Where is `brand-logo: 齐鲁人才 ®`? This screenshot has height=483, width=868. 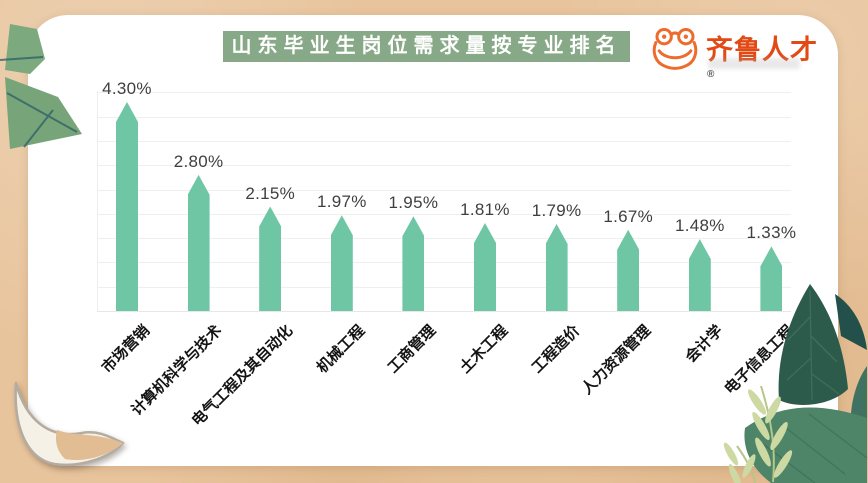
brand-logo: 齐鲁人才 ® is located at coordinates (735, 52).